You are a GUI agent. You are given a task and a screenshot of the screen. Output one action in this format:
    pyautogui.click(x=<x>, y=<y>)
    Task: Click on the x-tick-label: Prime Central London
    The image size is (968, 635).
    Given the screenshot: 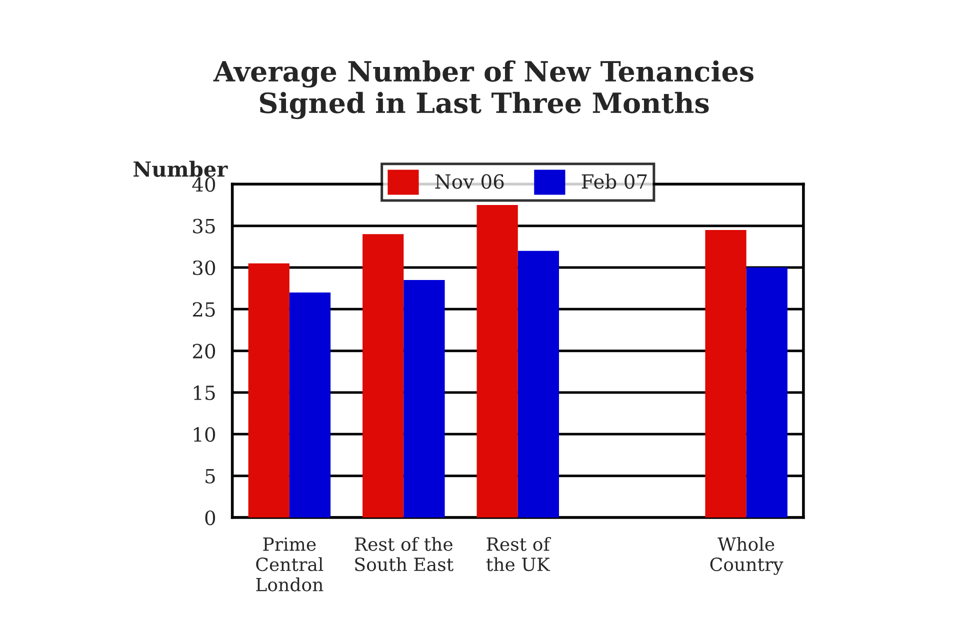 What is the action you would take?
    pyautogui.click(x=290, y=564)
    